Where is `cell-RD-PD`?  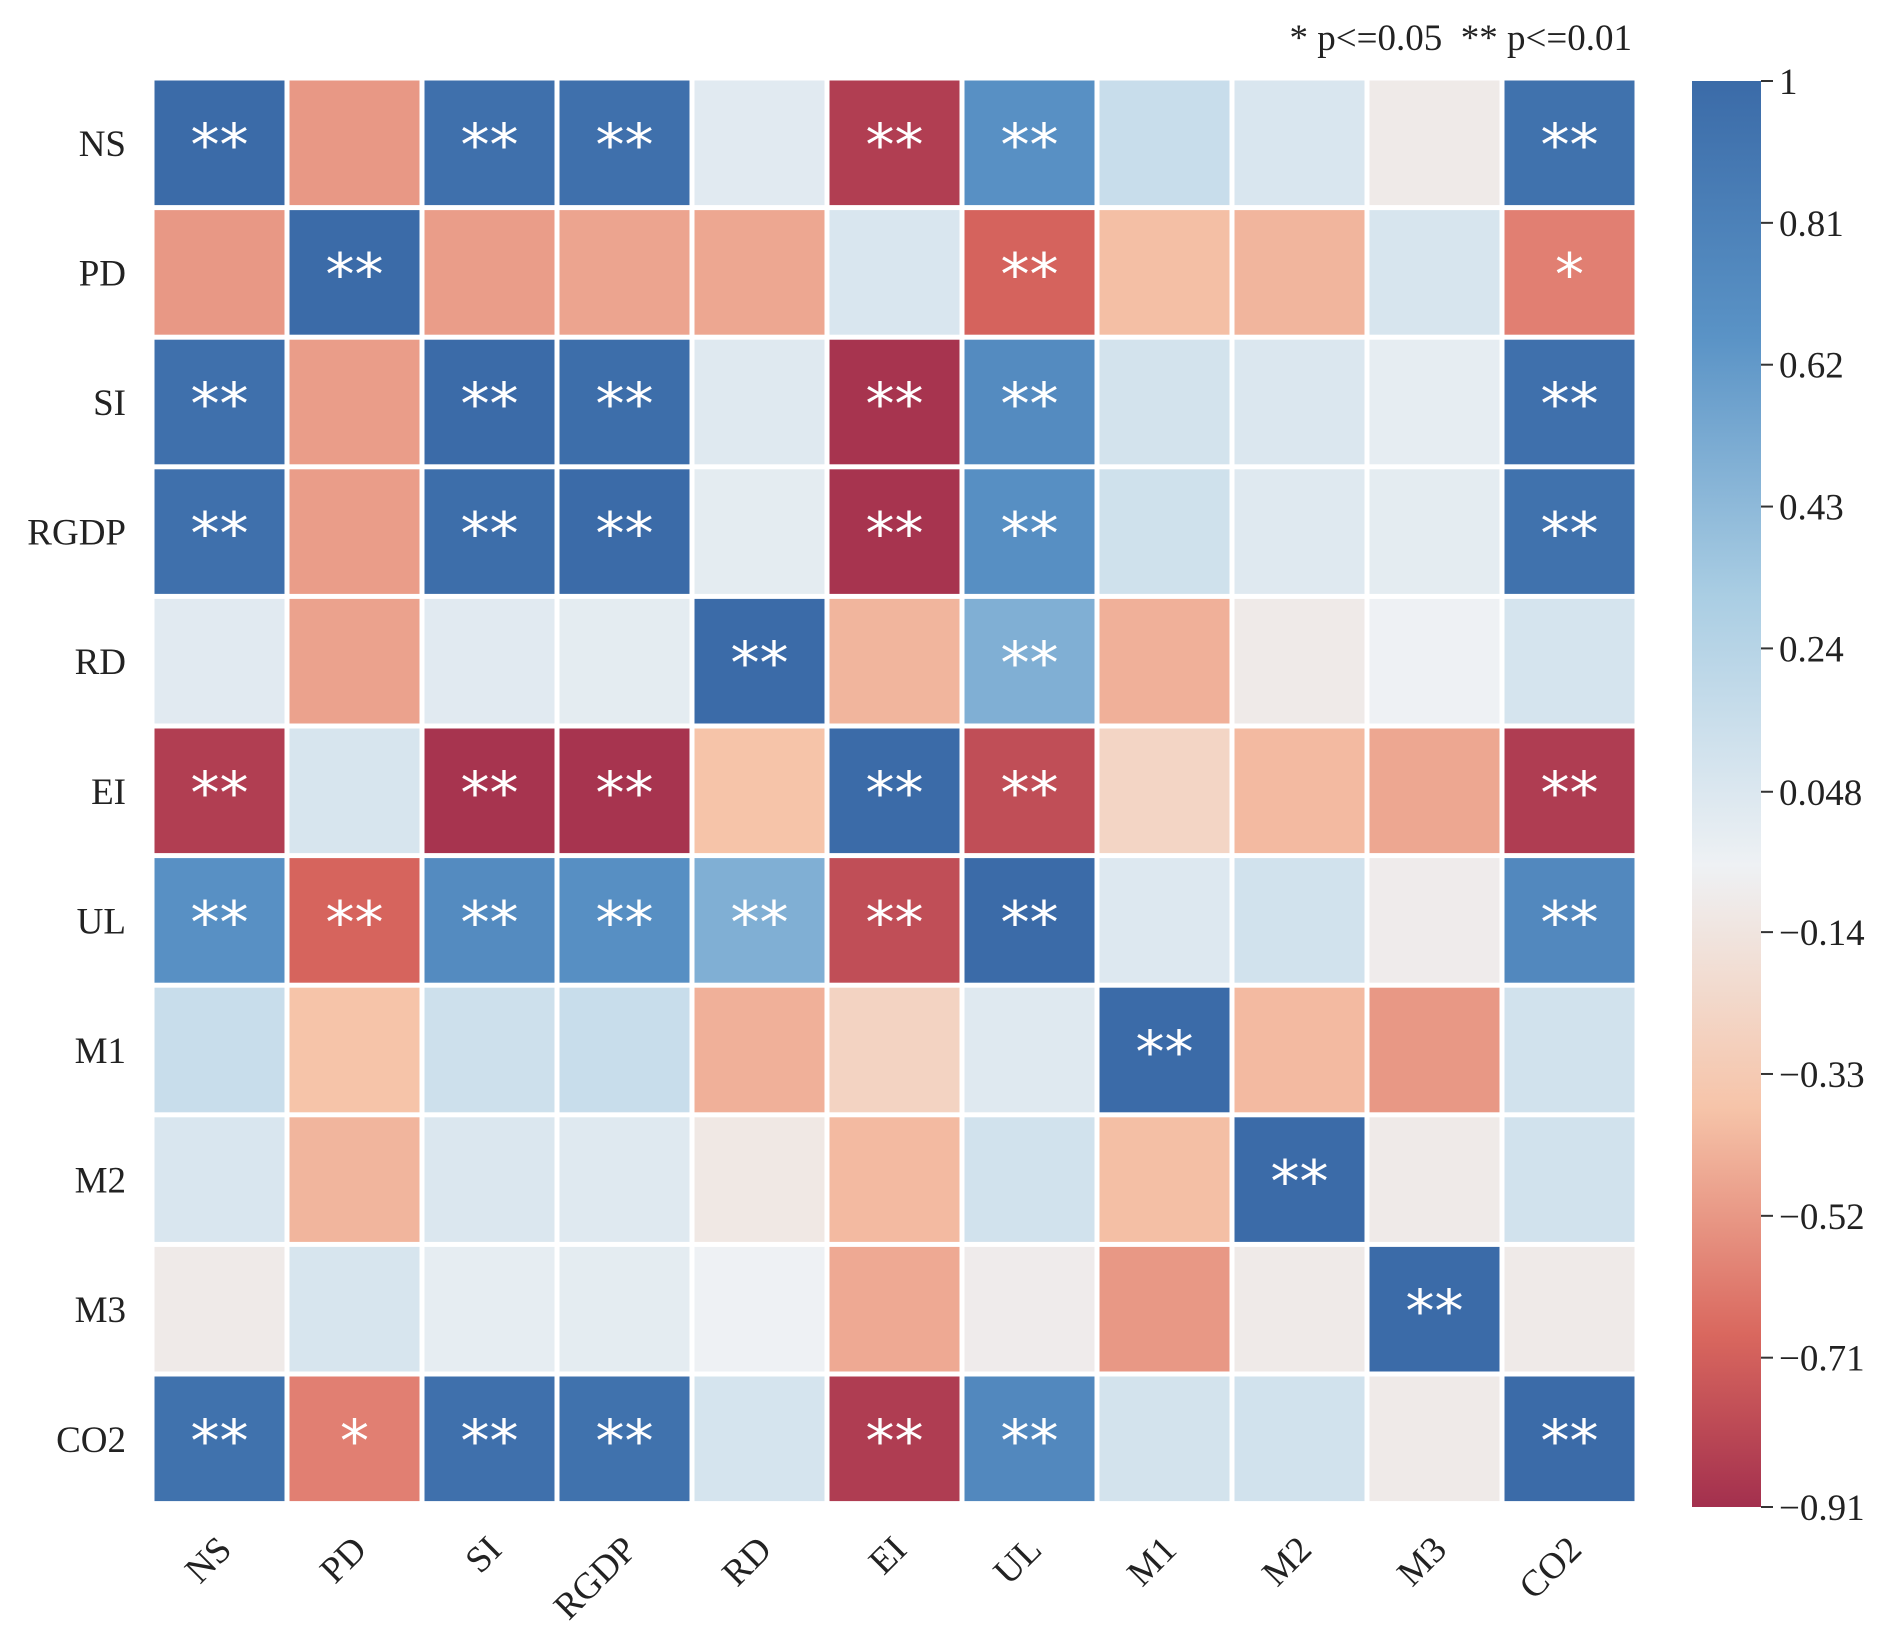
cell-RD-PD is located at coordinates (354, 661).